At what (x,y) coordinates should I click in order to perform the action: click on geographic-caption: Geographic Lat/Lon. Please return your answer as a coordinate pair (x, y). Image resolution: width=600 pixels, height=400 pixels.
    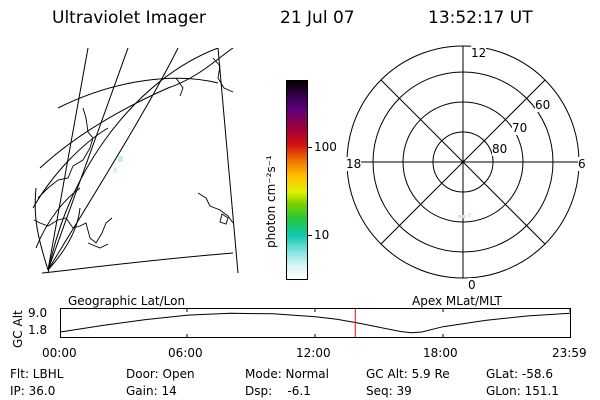
    Looking at the image, I should click on (127, 301).